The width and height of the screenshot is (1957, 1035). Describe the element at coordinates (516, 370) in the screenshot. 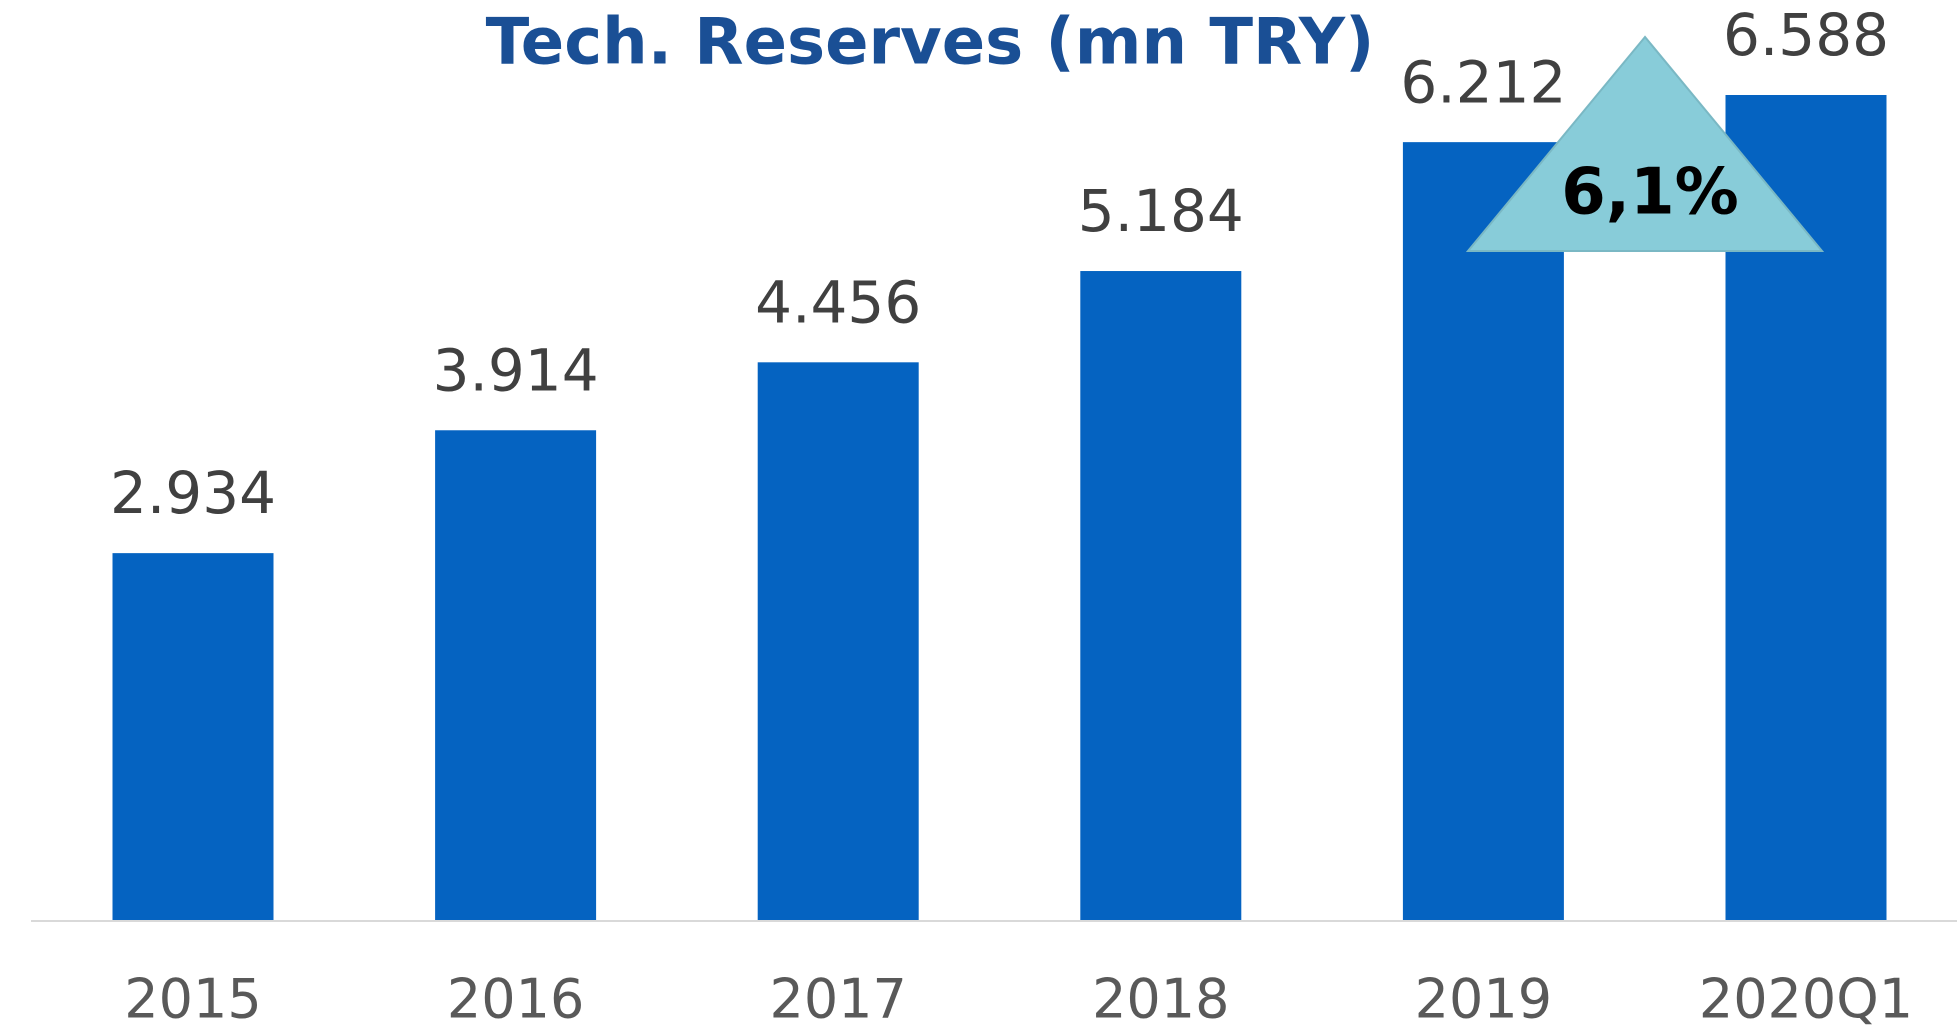

I see `value-label: 3.914` at that location.